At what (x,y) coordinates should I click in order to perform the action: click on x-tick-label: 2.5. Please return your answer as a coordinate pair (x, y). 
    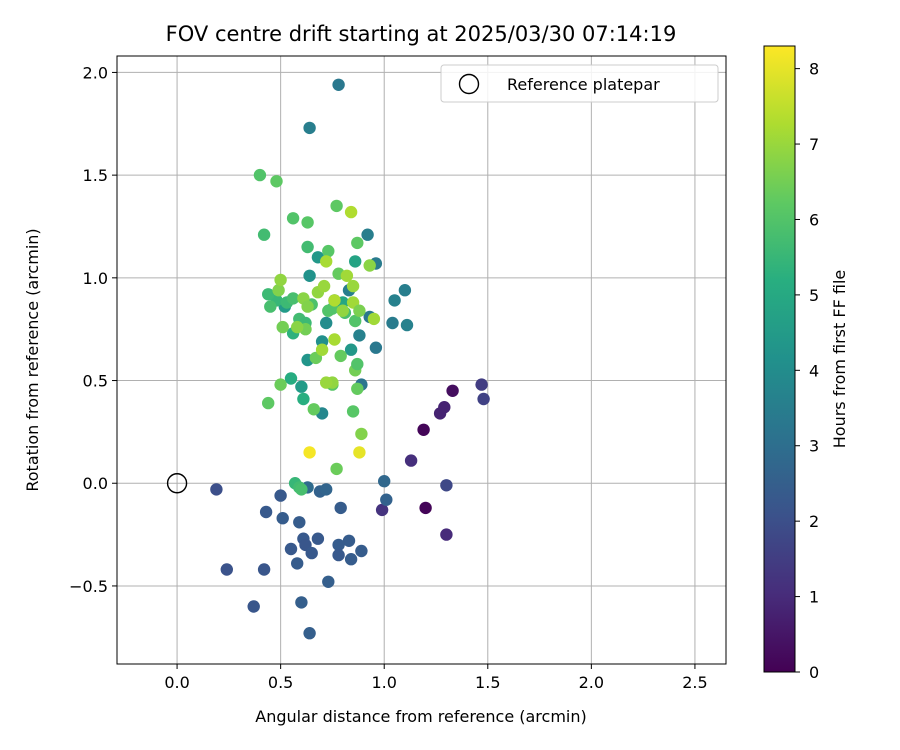
    Looking at the image, I should click on (694, 682).